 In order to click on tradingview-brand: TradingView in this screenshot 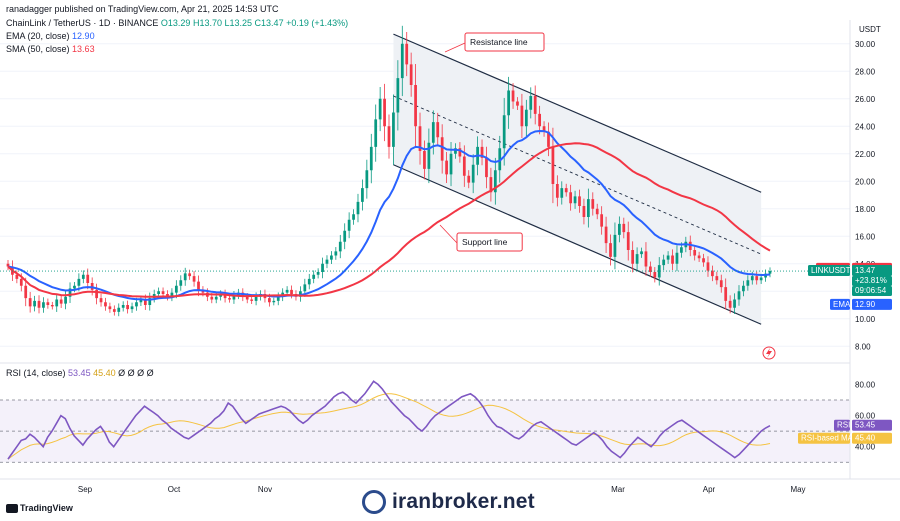, I will do `click(46, 508)`.